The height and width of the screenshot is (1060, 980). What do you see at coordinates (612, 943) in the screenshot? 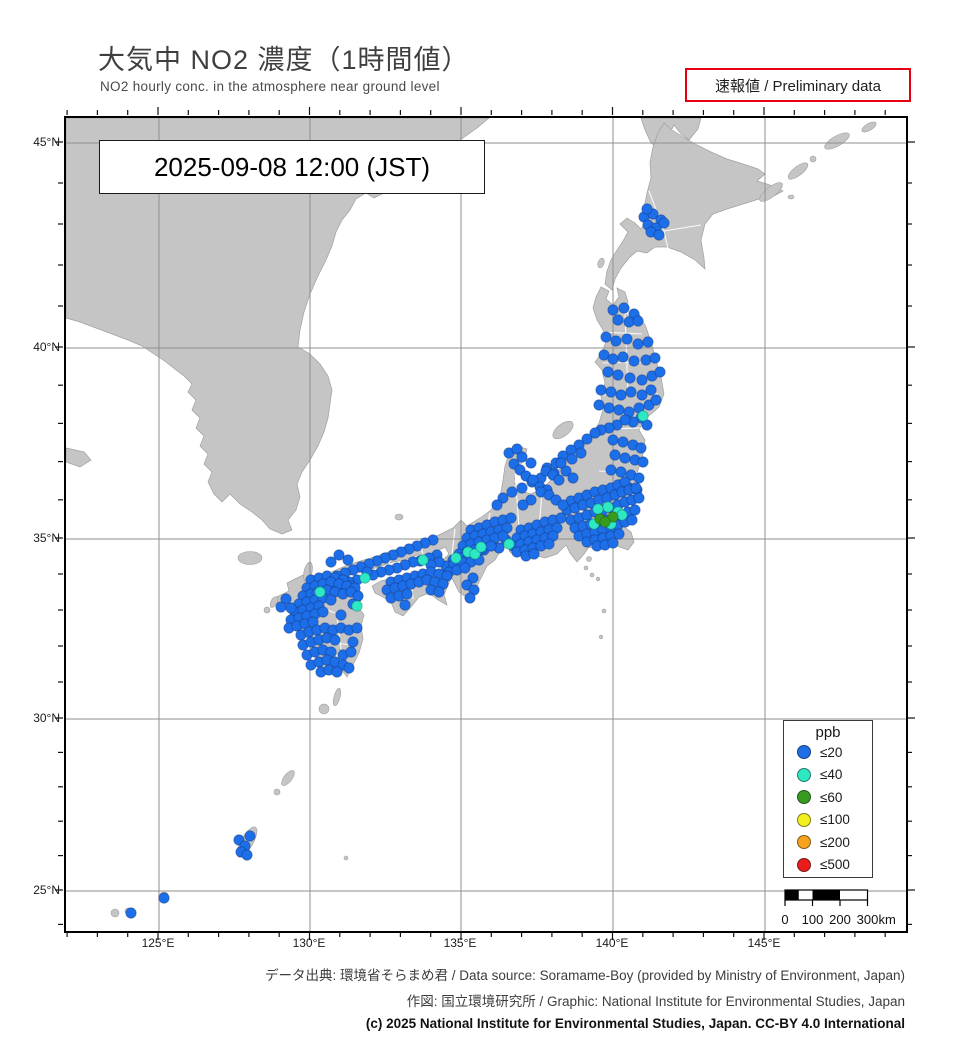
I see `lon-label: 140°E` at bounding box center [612, 943].